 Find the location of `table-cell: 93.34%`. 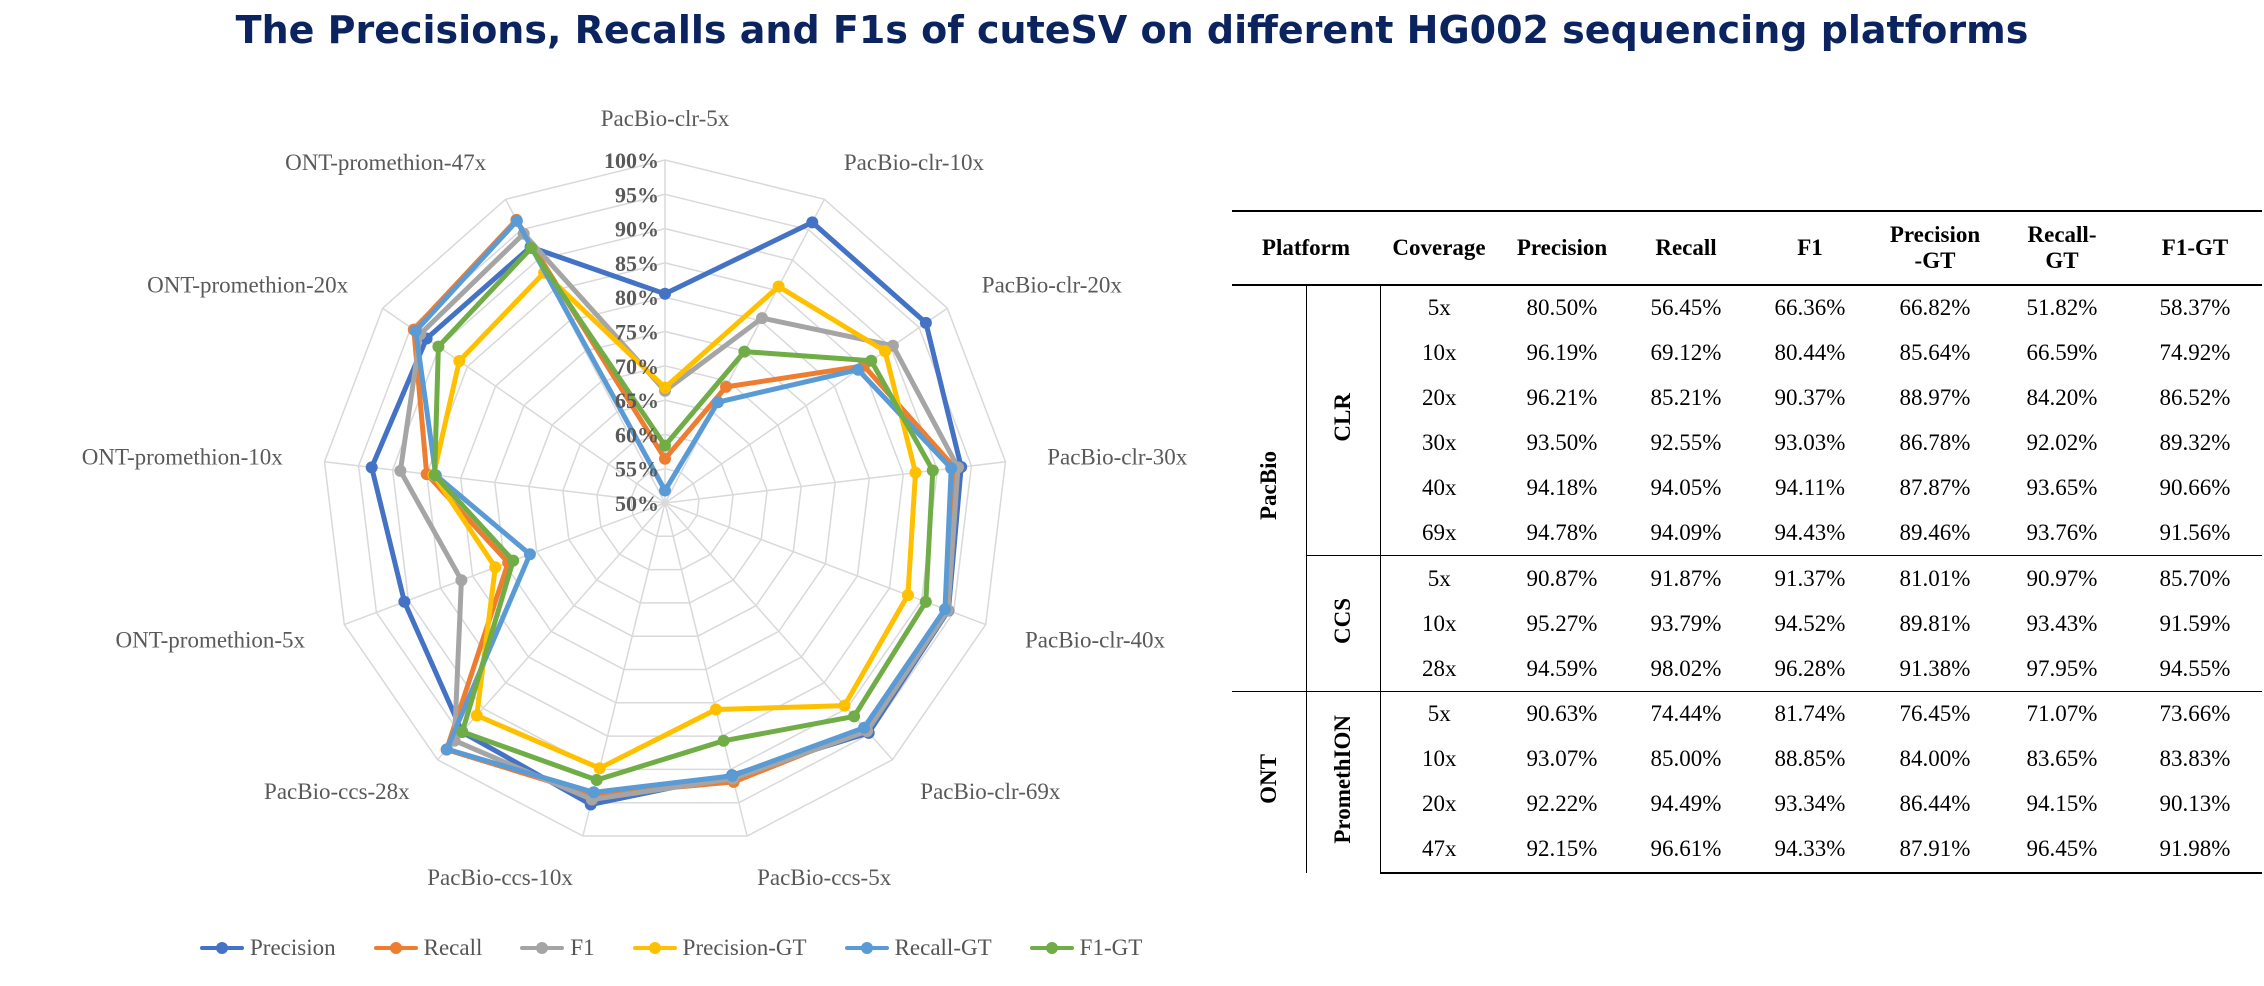

table-cell: 93.34% is located at coordinates (1810, 804).